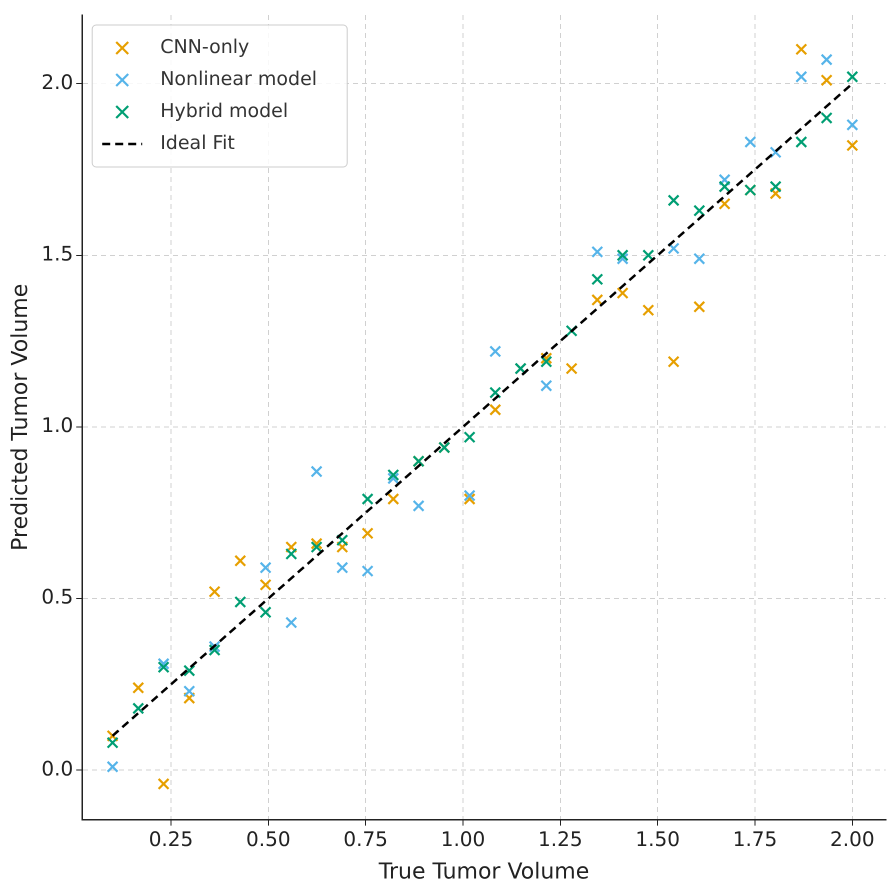  What do you see at coordinates (57, 596) in the screenshot?
I see `y-tick-label: 0.5` at bounding box center [57, 596].